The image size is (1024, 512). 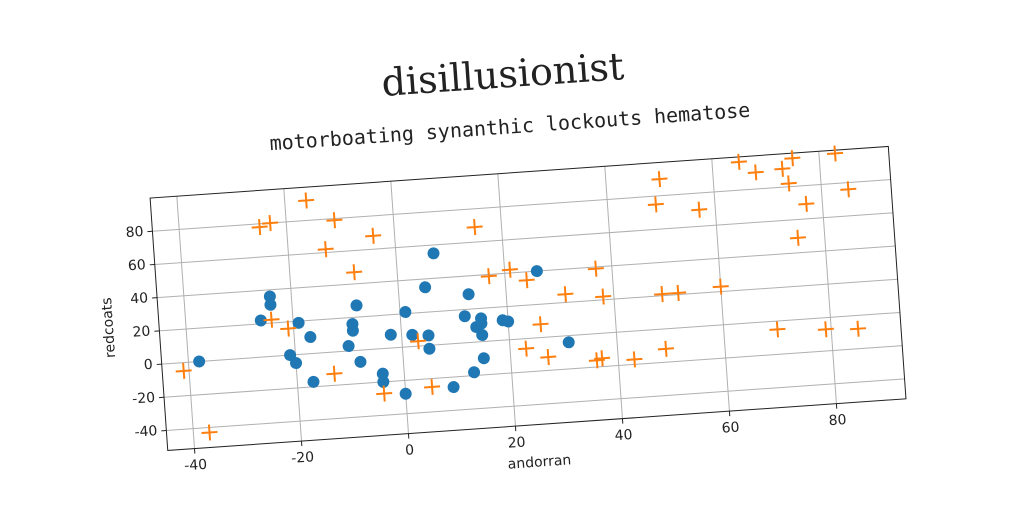 What do you see at coordinates (410, 450) in the screenshot?
I see `x-tick-label: 0` at bounding box center [410, 450].